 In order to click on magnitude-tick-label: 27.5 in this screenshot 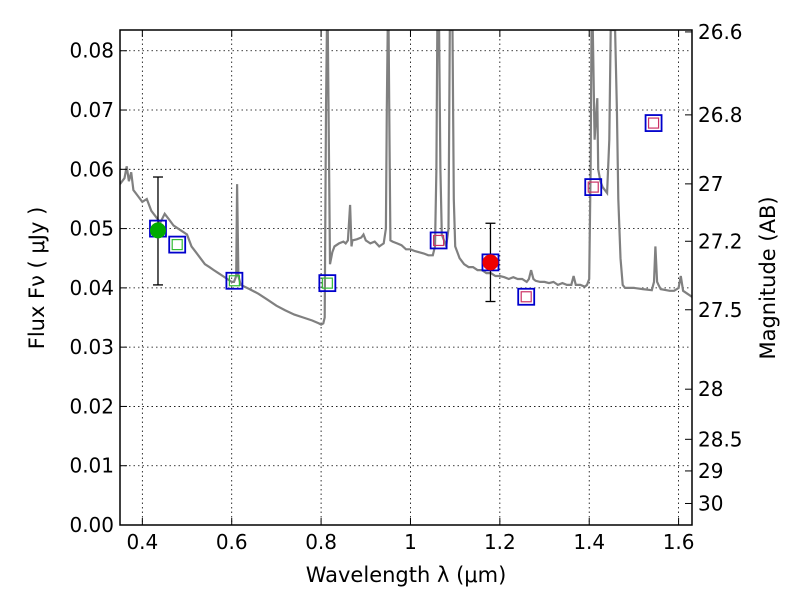, I will do `click(720, 310)`.